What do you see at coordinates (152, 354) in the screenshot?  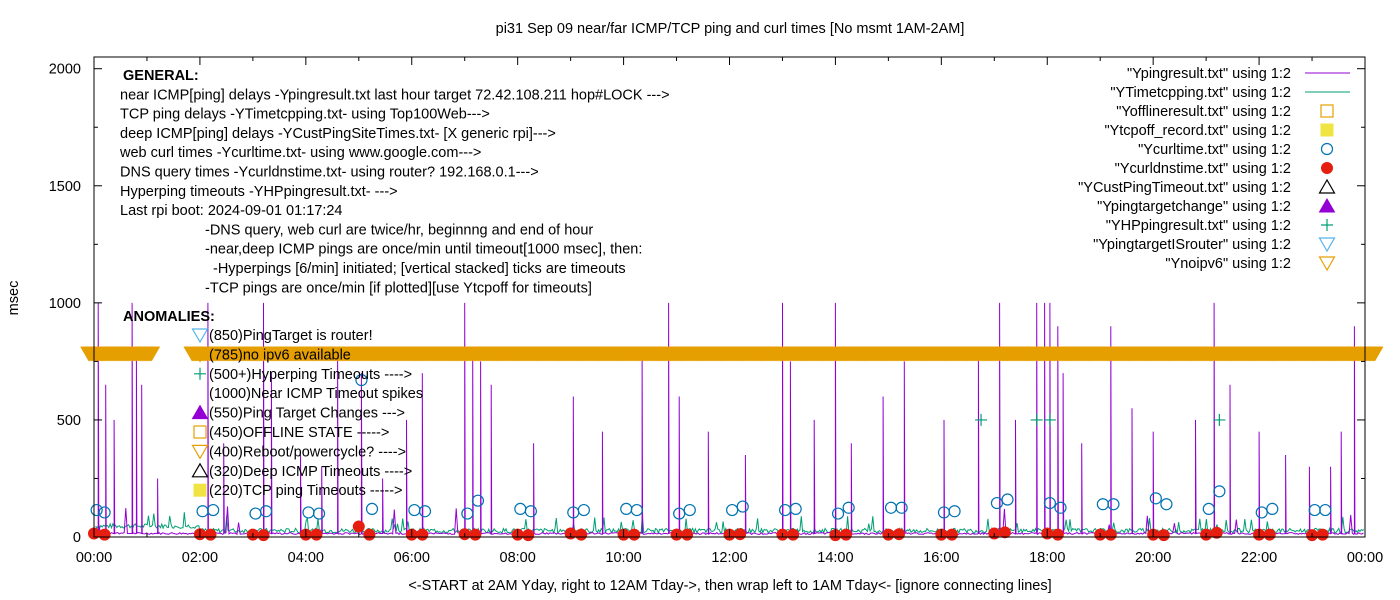 I see `noipv6-point` at bounding box center [152, 354].